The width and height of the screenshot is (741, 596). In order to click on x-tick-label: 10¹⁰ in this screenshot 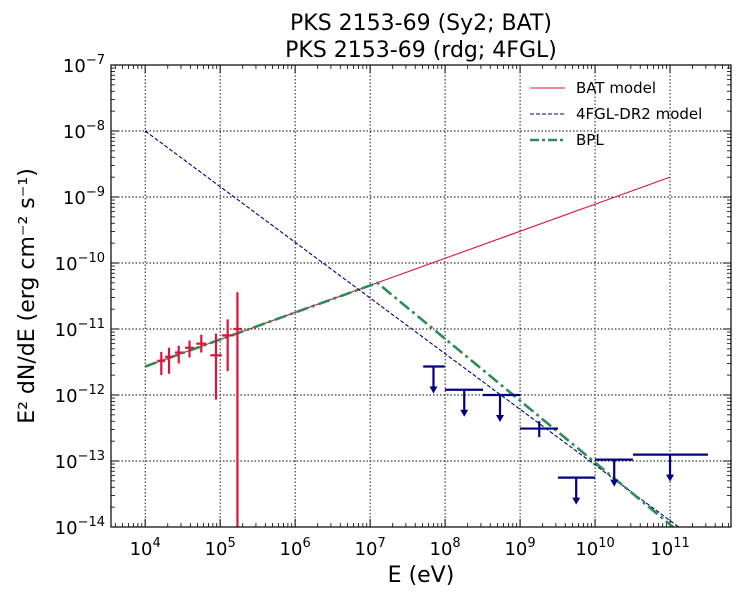, I will do `click(594, 548)`.